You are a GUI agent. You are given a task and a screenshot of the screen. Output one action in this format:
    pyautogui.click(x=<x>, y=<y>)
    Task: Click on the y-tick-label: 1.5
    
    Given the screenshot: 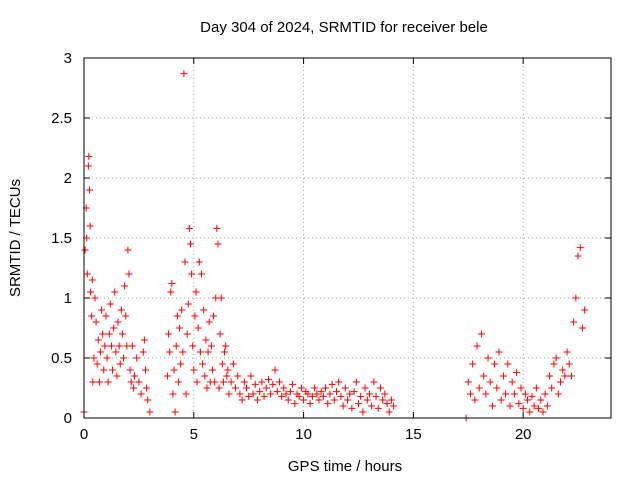 What is the action you would take?
    pyautogui.click(x=61, y=238)
    